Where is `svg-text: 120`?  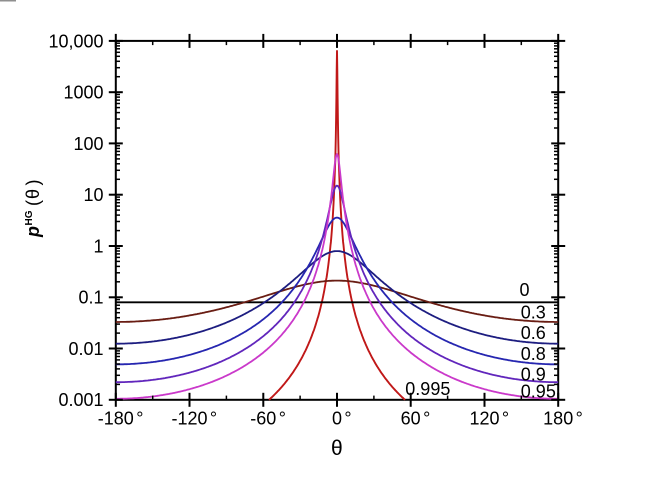 svg-text: 120 is located at coordinates (484, 418).